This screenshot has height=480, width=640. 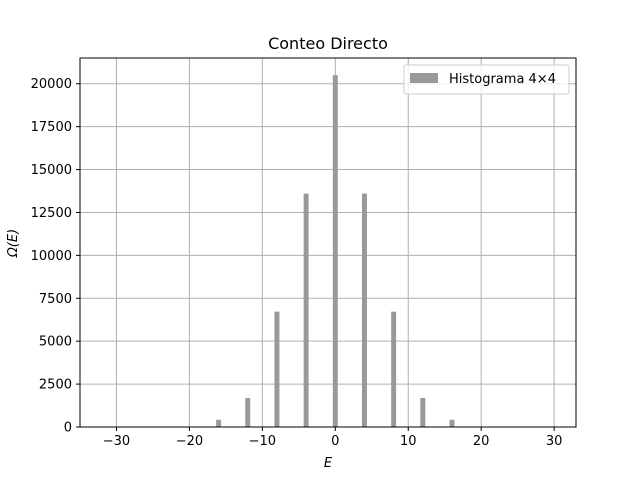 I want to click on y-tick-label: 5000, so click(x=55, y=342).